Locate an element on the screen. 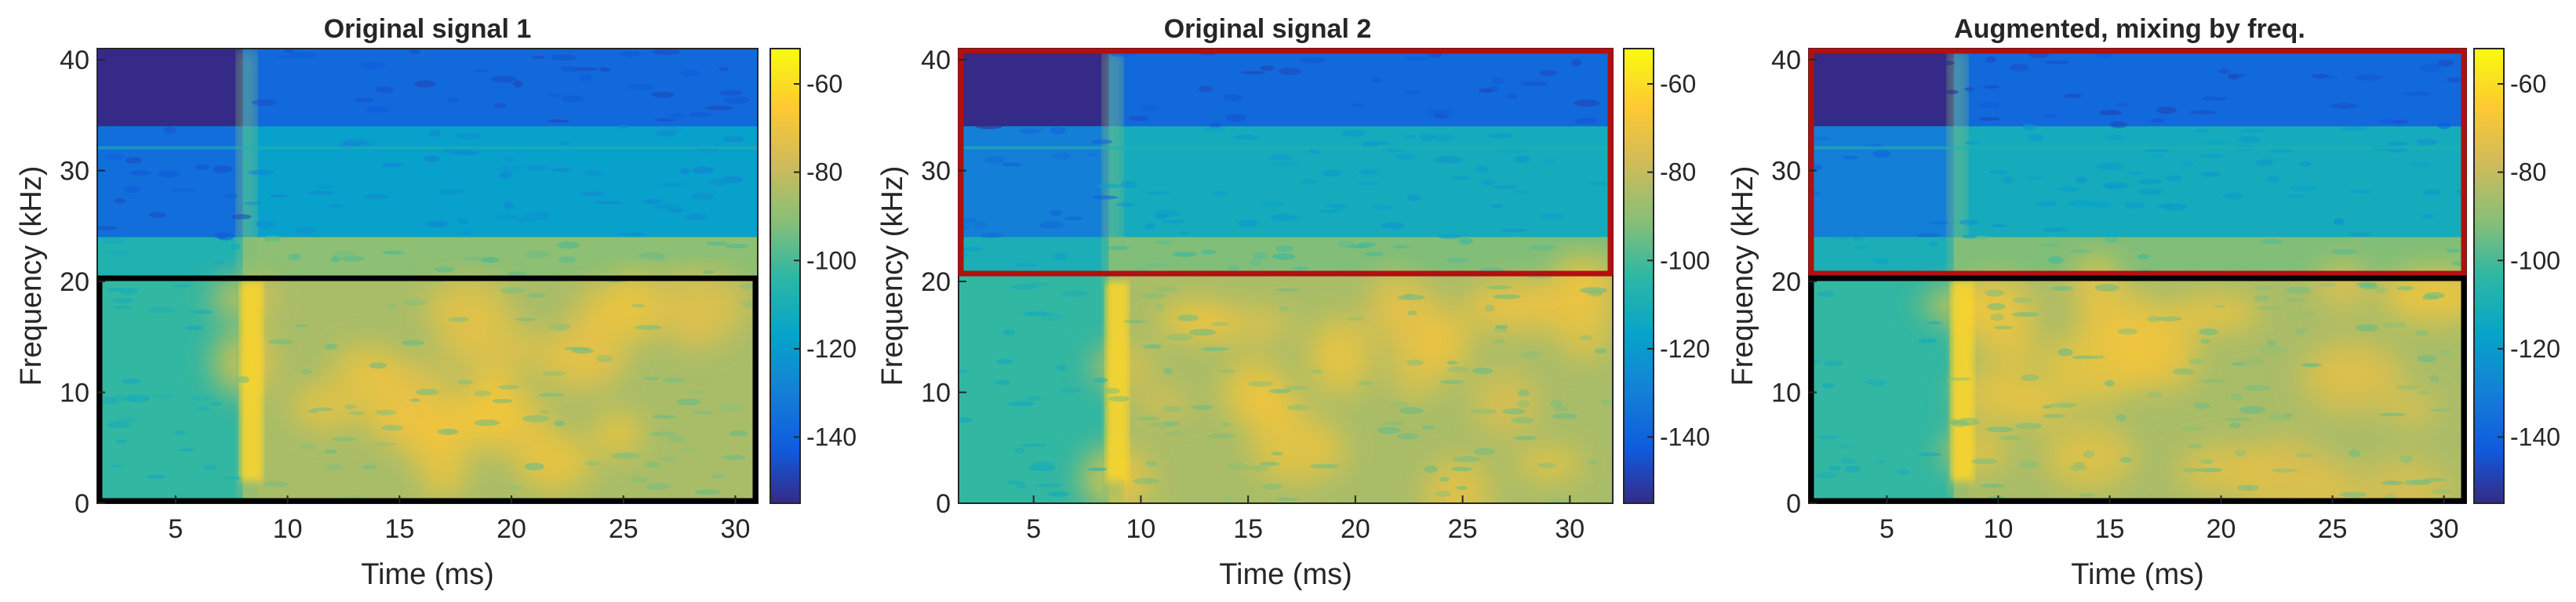  heatmap-band-active is located at coordinates (1360, 88).